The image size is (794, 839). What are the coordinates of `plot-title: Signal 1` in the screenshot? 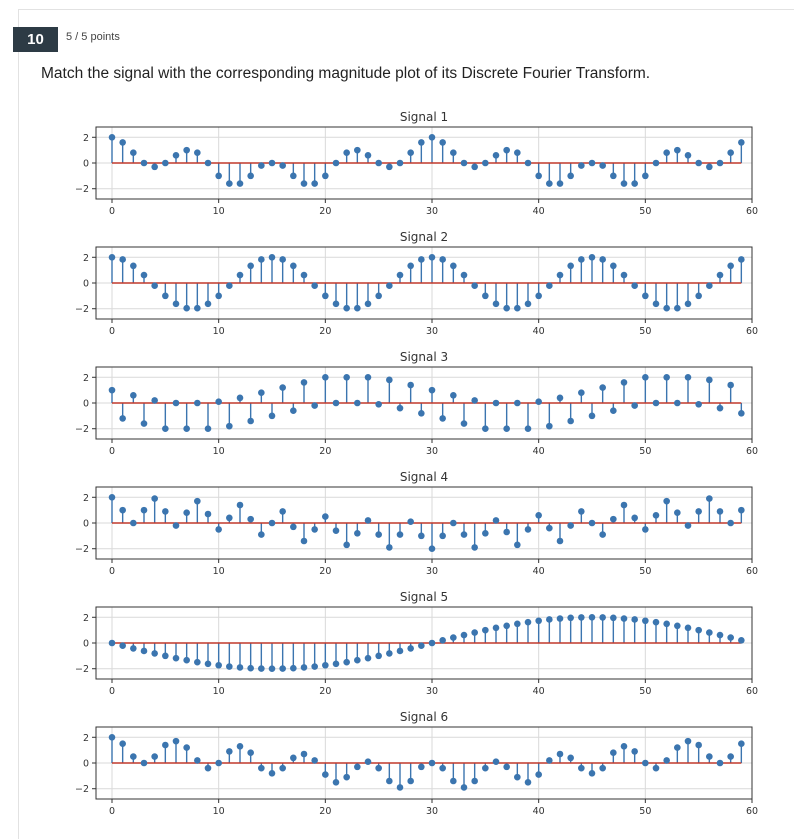 It's located at (424, 117).